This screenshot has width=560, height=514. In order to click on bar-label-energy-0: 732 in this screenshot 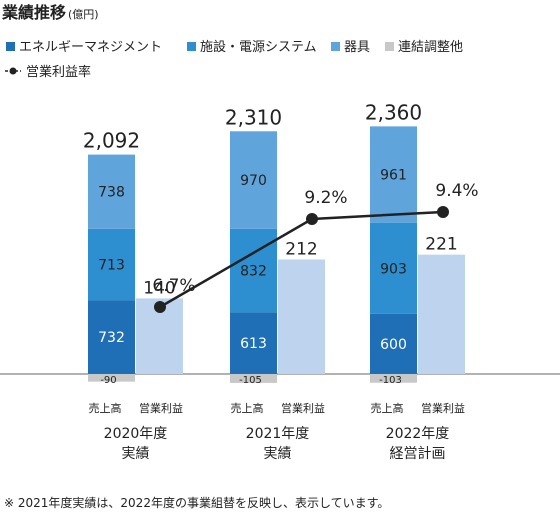, I will do `click(111, 338)`.